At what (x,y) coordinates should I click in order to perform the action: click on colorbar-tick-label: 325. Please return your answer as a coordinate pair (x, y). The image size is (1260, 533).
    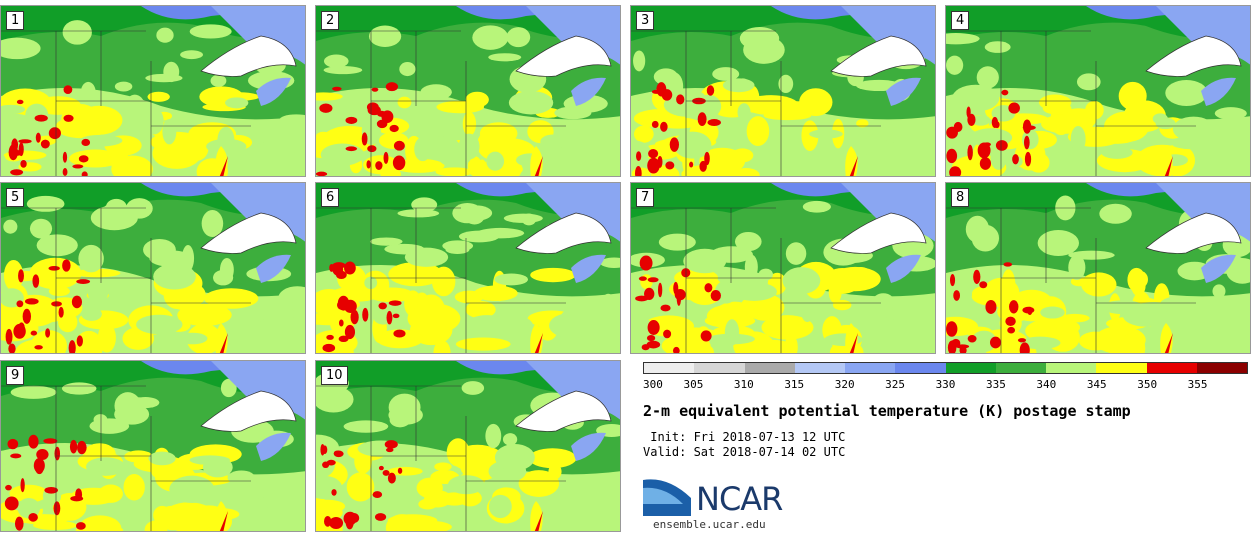
    Looking at the image, I should click on (895, 384).